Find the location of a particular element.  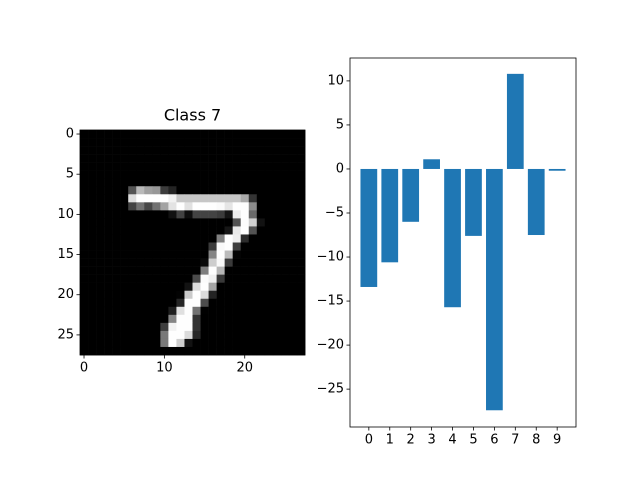

x-tick-label: 4 is located at coordinates (452, 440).